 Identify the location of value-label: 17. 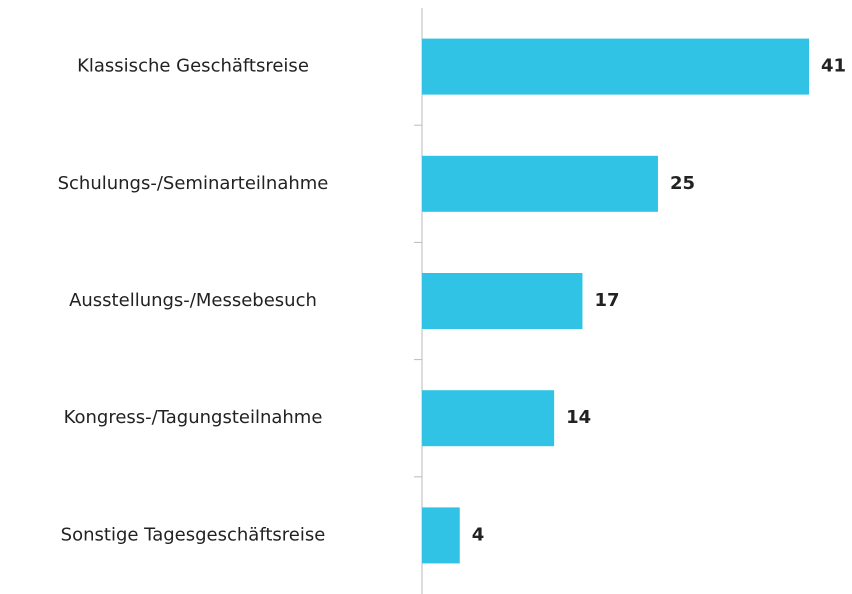
(606, 300).